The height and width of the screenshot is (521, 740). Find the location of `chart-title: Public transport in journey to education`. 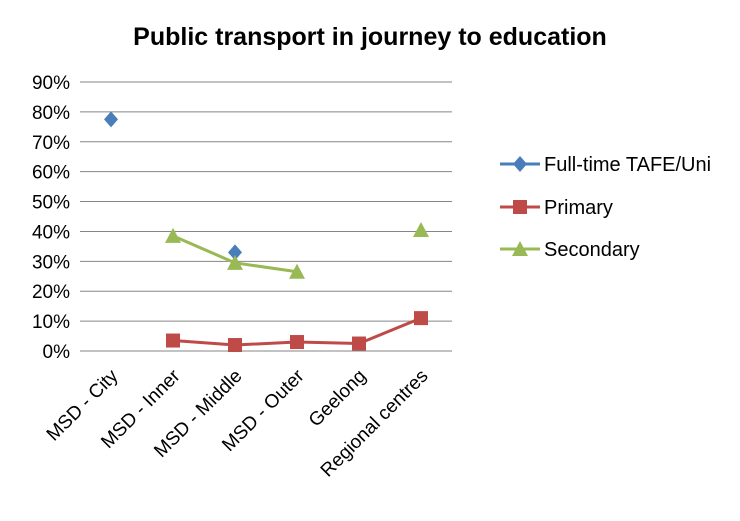

chart-title: Public transport in journey to education is located at coordinates (370, 37).